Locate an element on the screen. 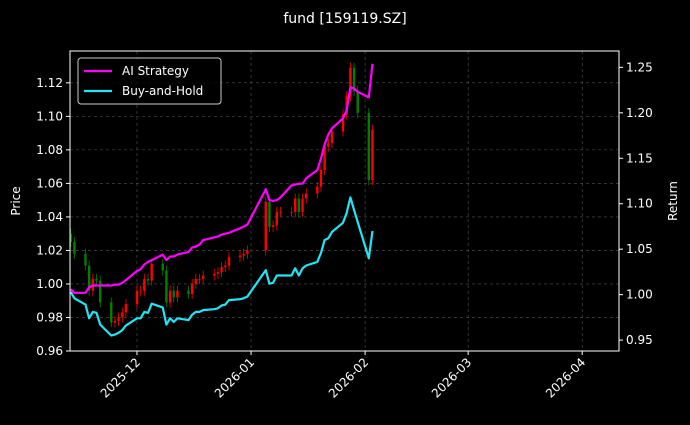  y2-tick-label: 1.25 is located at coordinates (639, 67).